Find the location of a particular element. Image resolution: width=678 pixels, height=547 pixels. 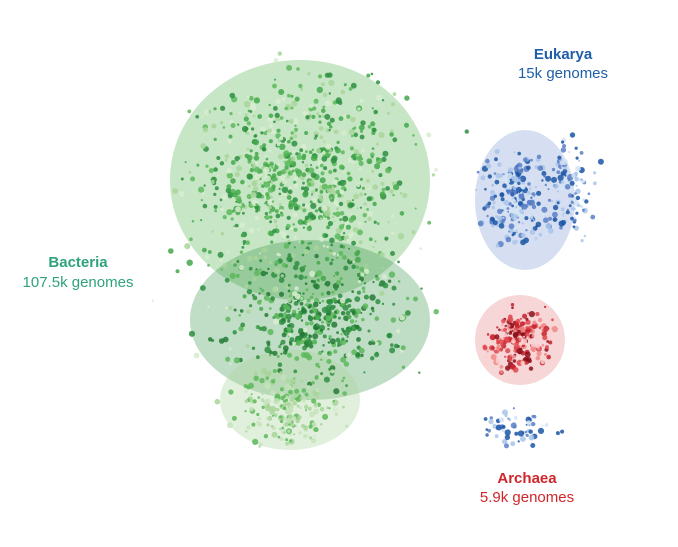

group-name: Eukarya is located at coordinates (563, 54).